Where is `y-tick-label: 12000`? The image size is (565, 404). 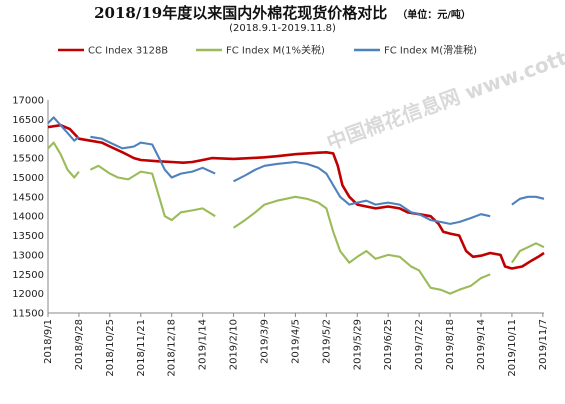
y-tick-label: 12000 is located at coordinates (28, 294).